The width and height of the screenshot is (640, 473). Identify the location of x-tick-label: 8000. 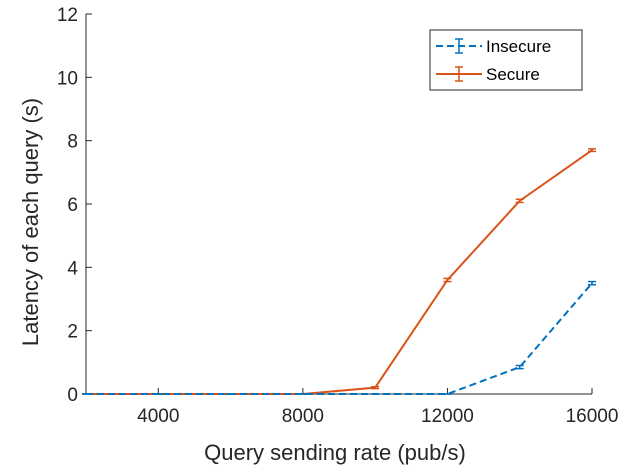
(303, 416).